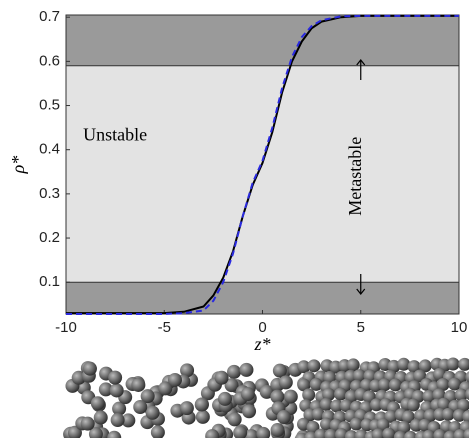  I want to click on arrow-head, so click(361, 291).